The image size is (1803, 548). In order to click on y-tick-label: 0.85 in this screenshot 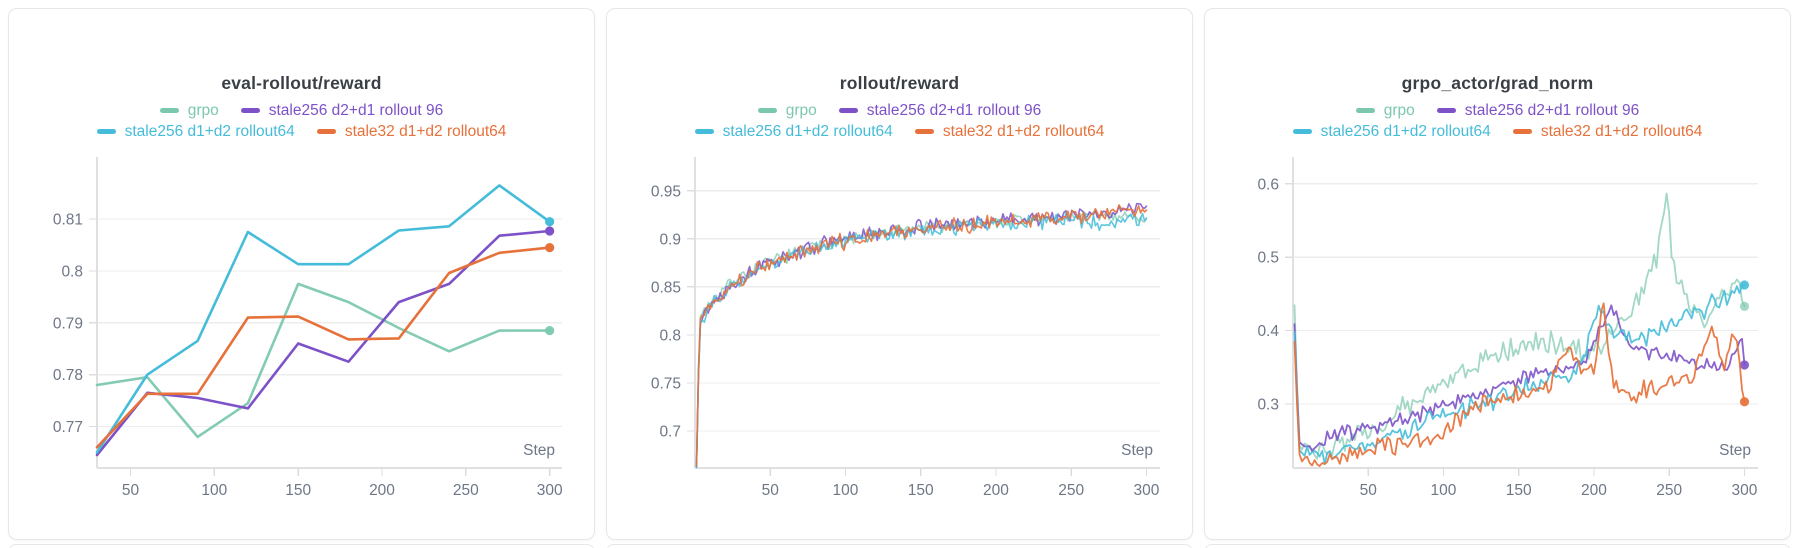, I will do `click(666, 287)`.